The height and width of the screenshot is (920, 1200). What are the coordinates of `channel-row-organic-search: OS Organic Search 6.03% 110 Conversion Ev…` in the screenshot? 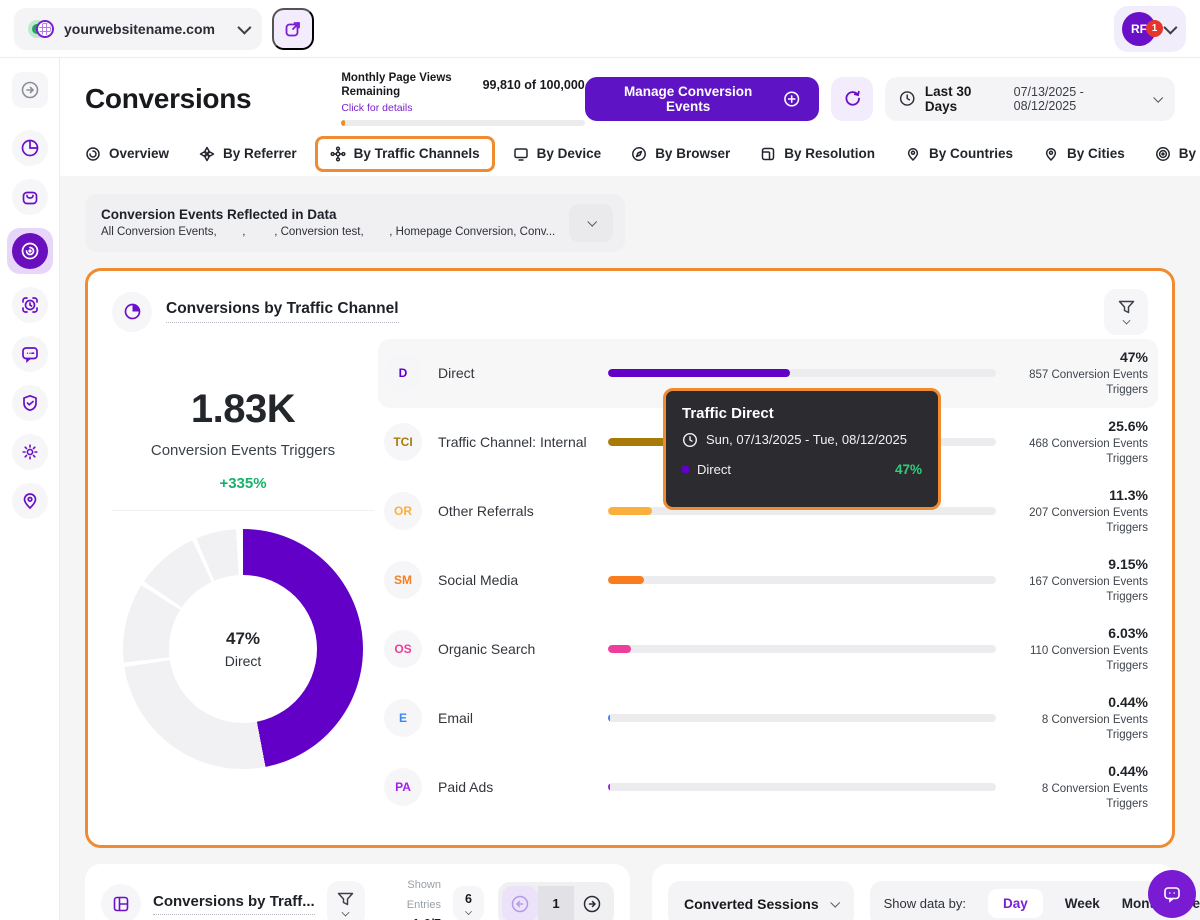 It's located at (768, 649).